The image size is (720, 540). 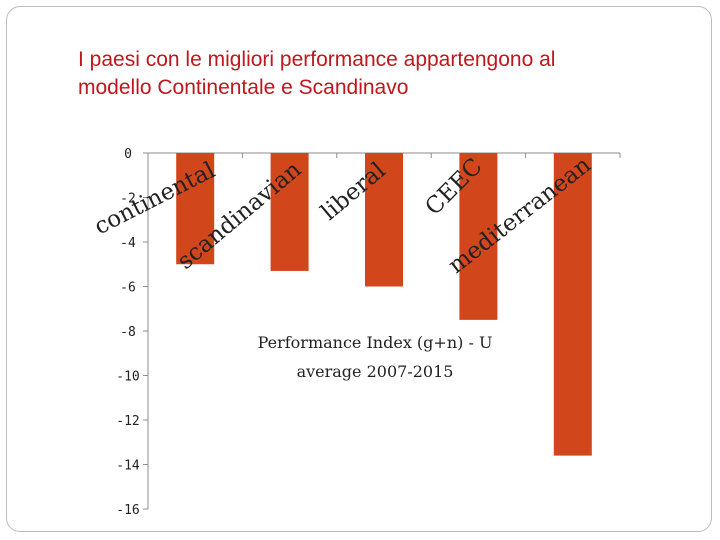 I want to click on bar-scandinavian, so click(x=289, y=212).